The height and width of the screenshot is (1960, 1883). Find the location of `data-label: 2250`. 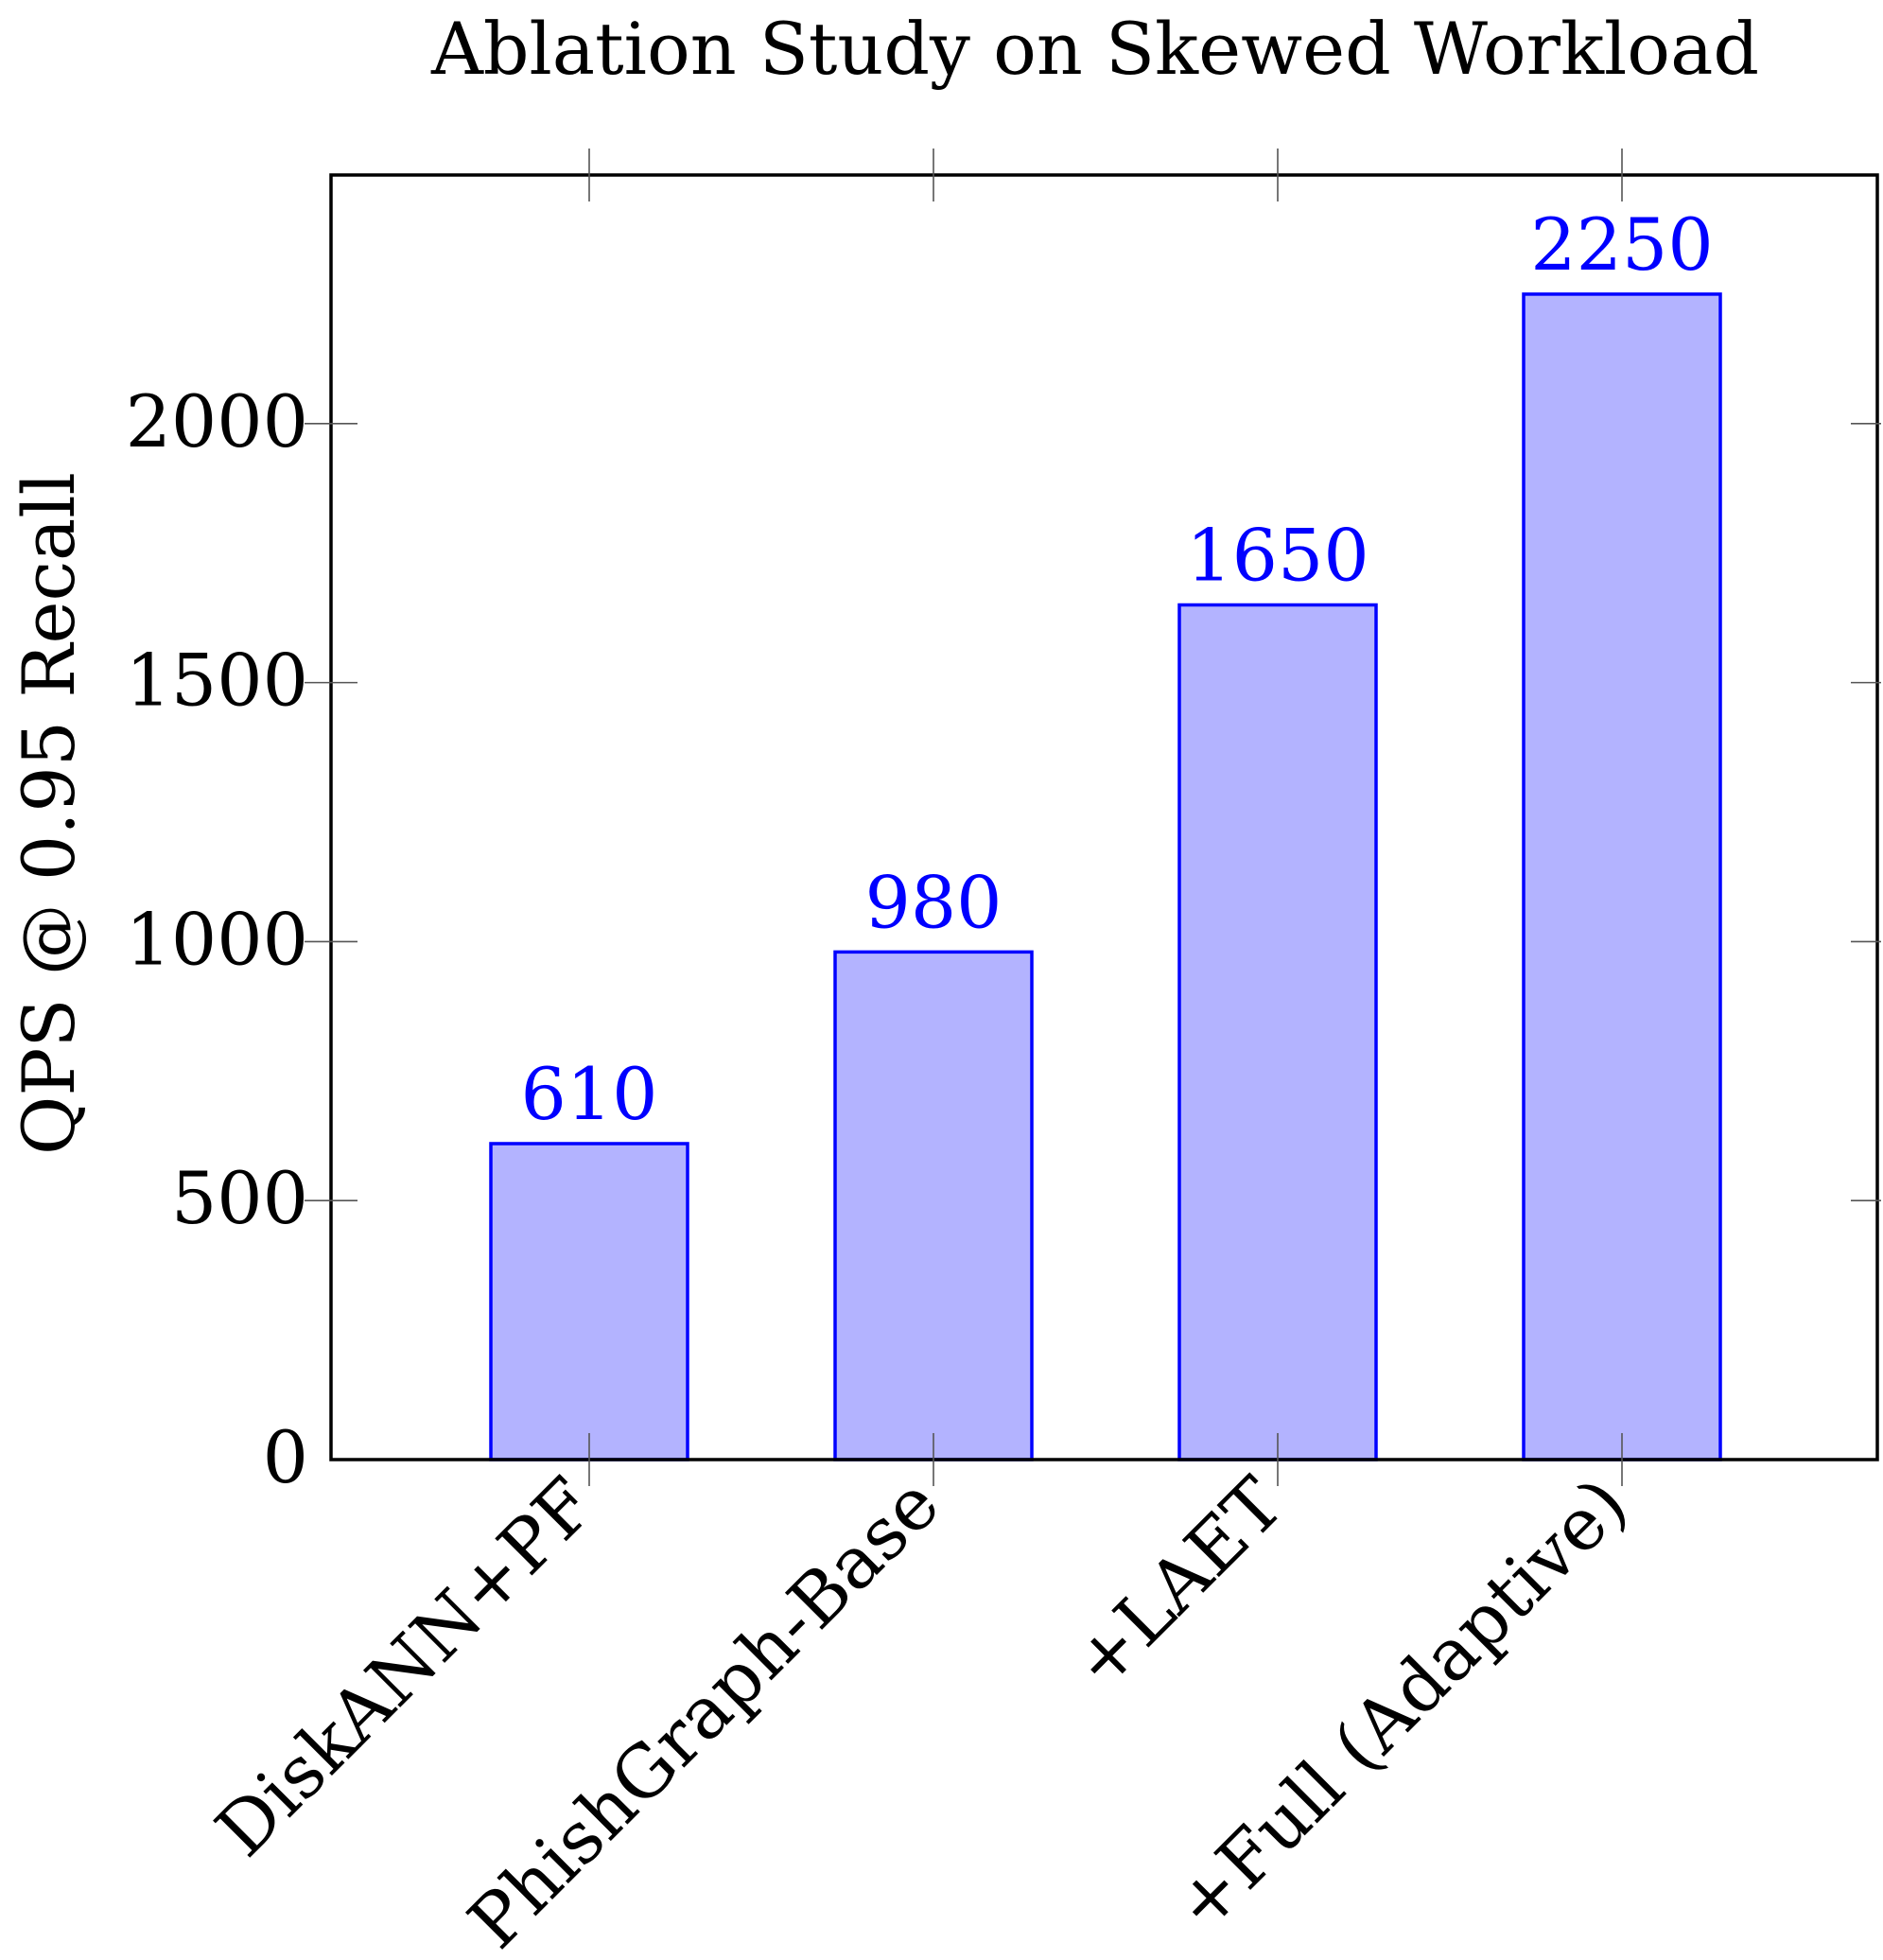

data-label: 2250 is located at coordinates (1621, 245).